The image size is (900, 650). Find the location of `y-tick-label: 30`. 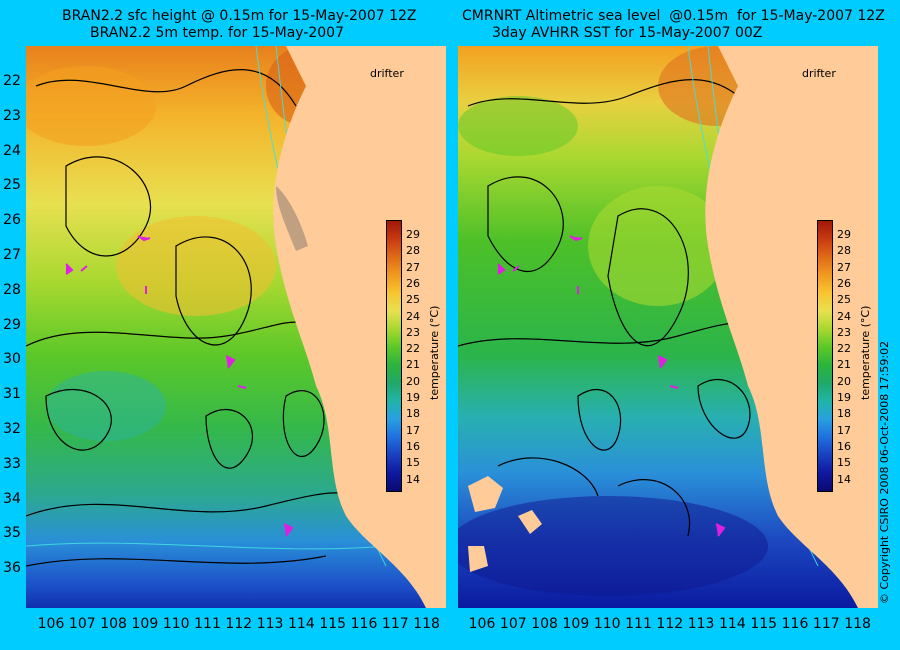

y-tick-label: 30 is located at coordinates (12, 359).